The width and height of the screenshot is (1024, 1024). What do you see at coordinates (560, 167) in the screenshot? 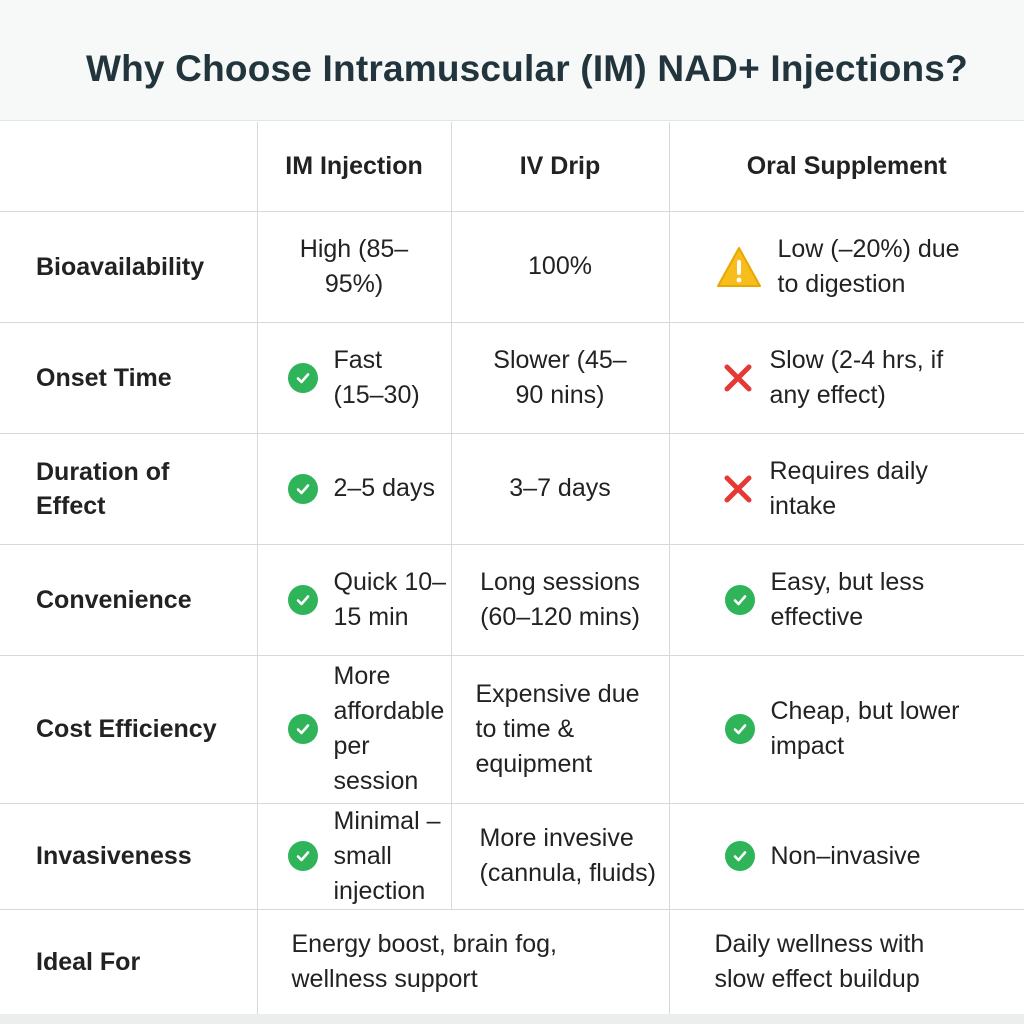
I see `column-header-iv: IV Drip` at bounding box center [560, 167].